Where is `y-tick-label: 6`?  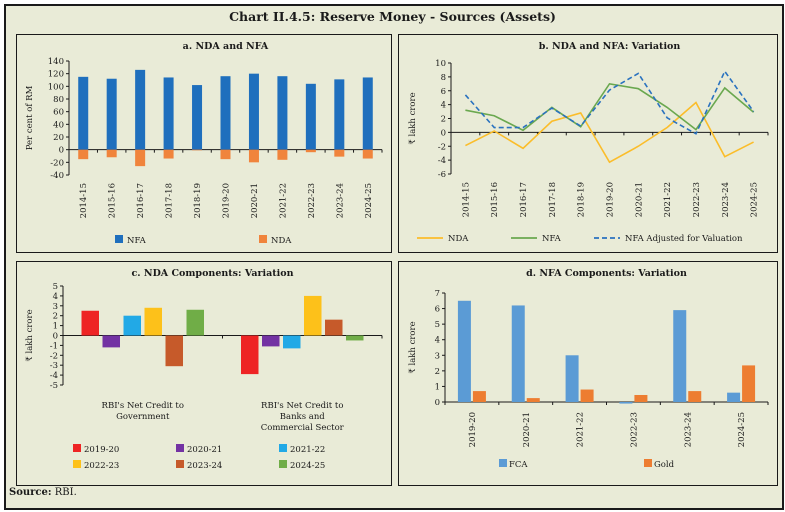 y-tick-label: 6 is located at coordinates (437, 310).